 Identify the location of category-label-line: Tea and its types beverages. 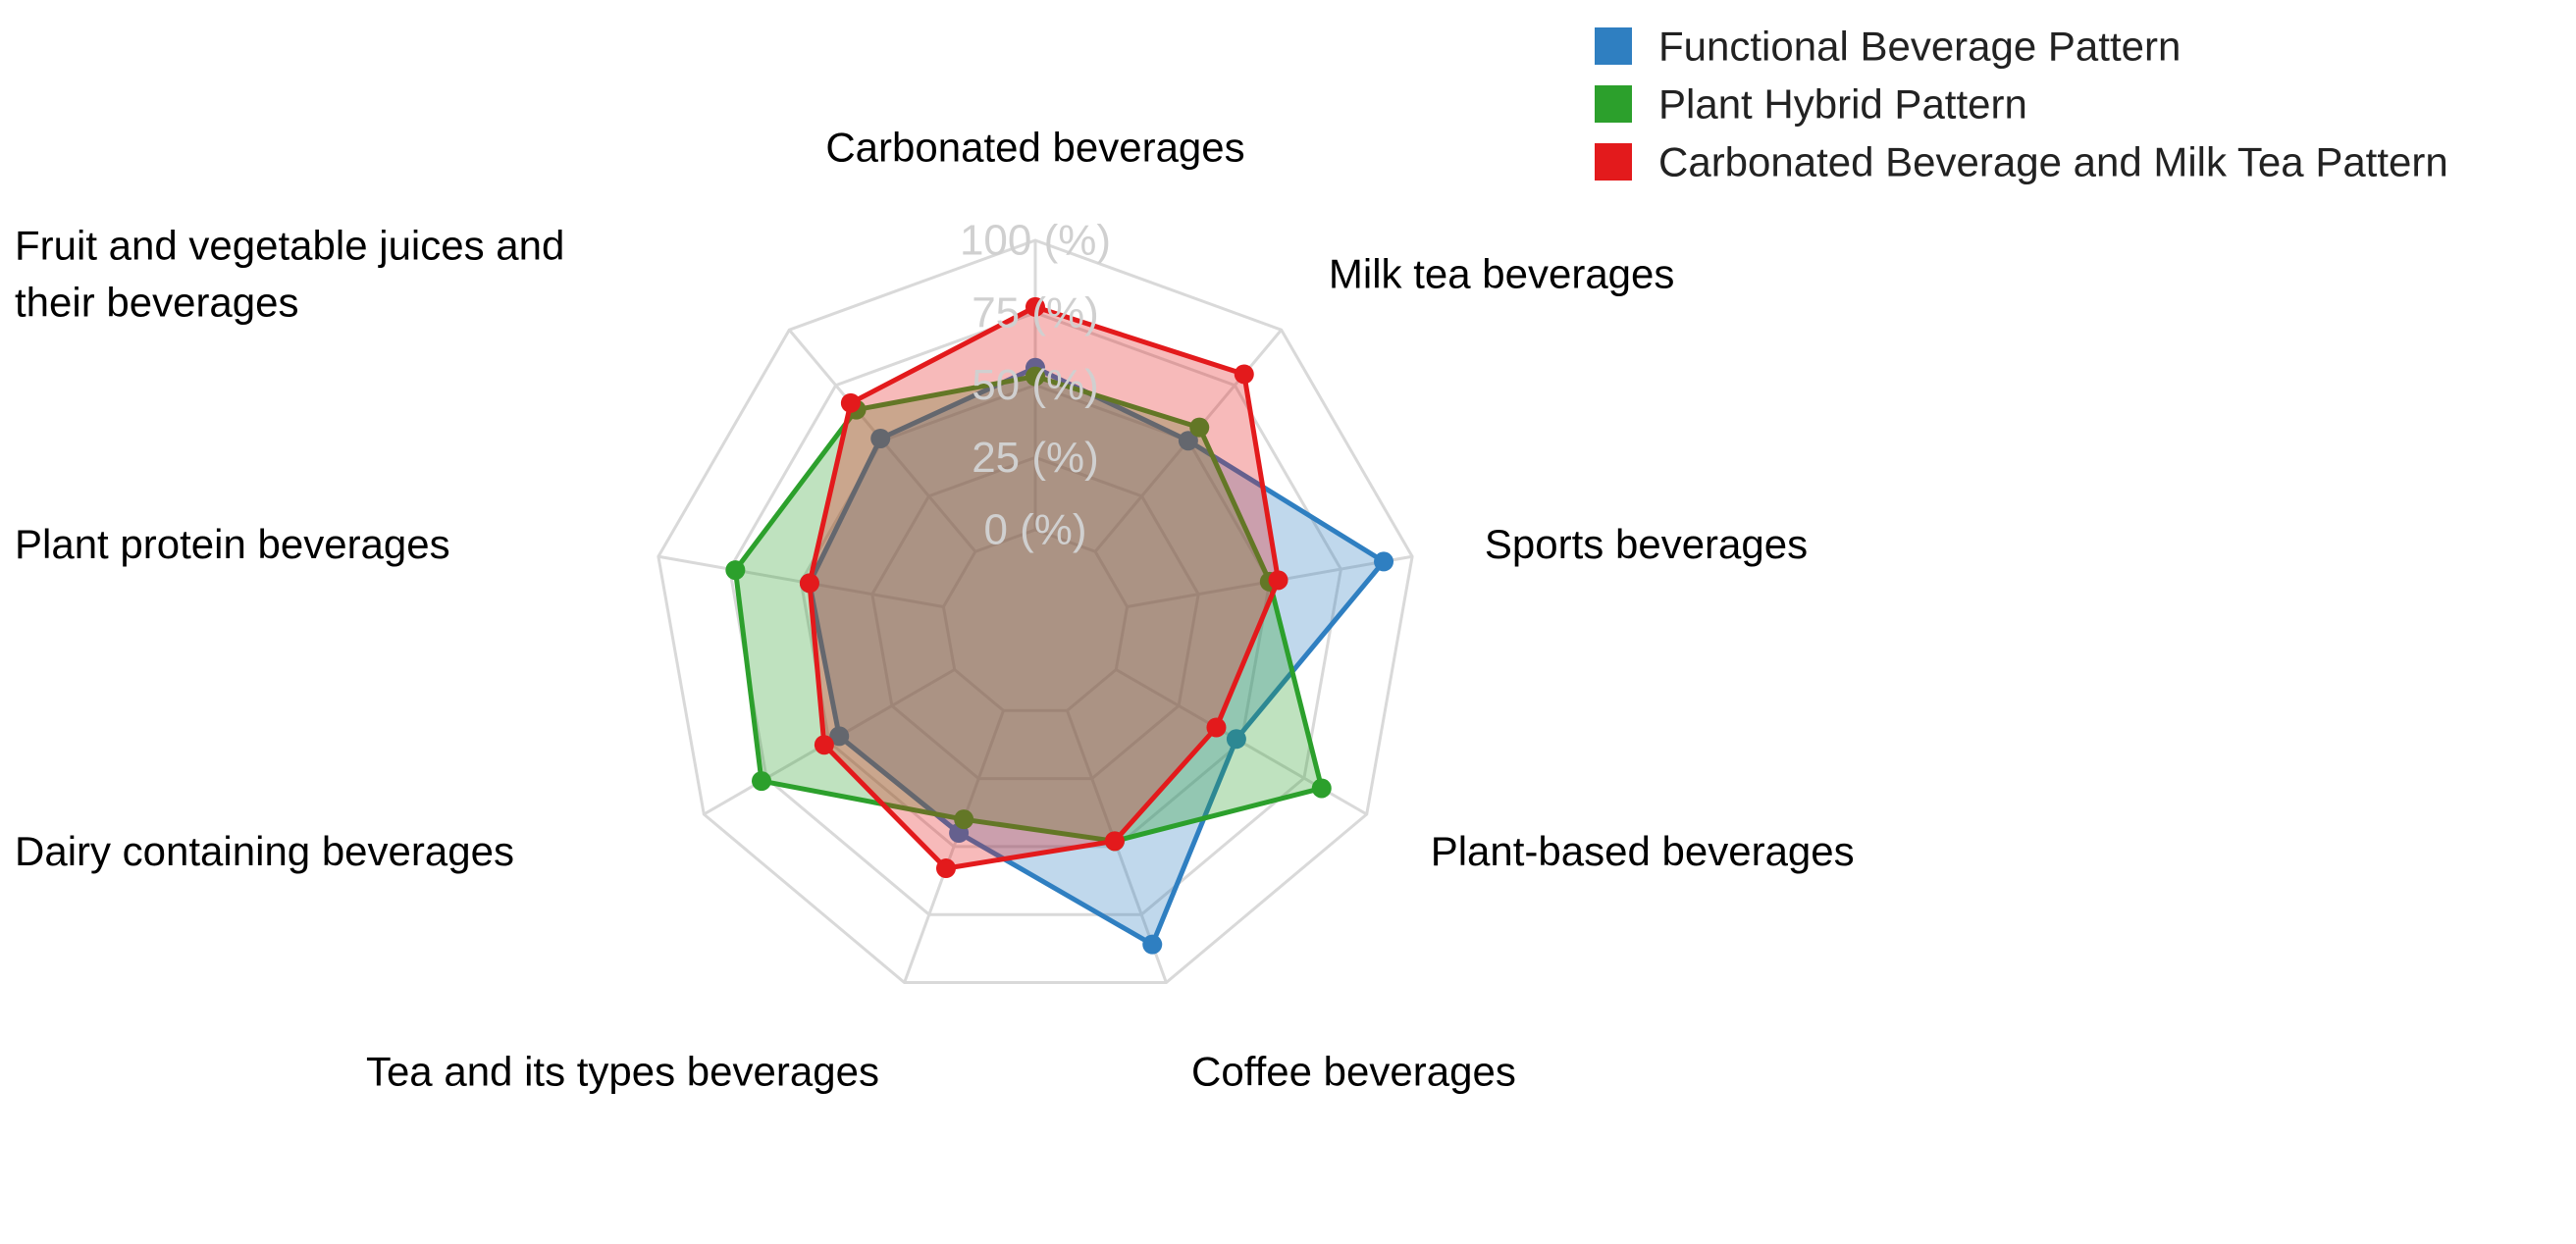
(622, 1071).